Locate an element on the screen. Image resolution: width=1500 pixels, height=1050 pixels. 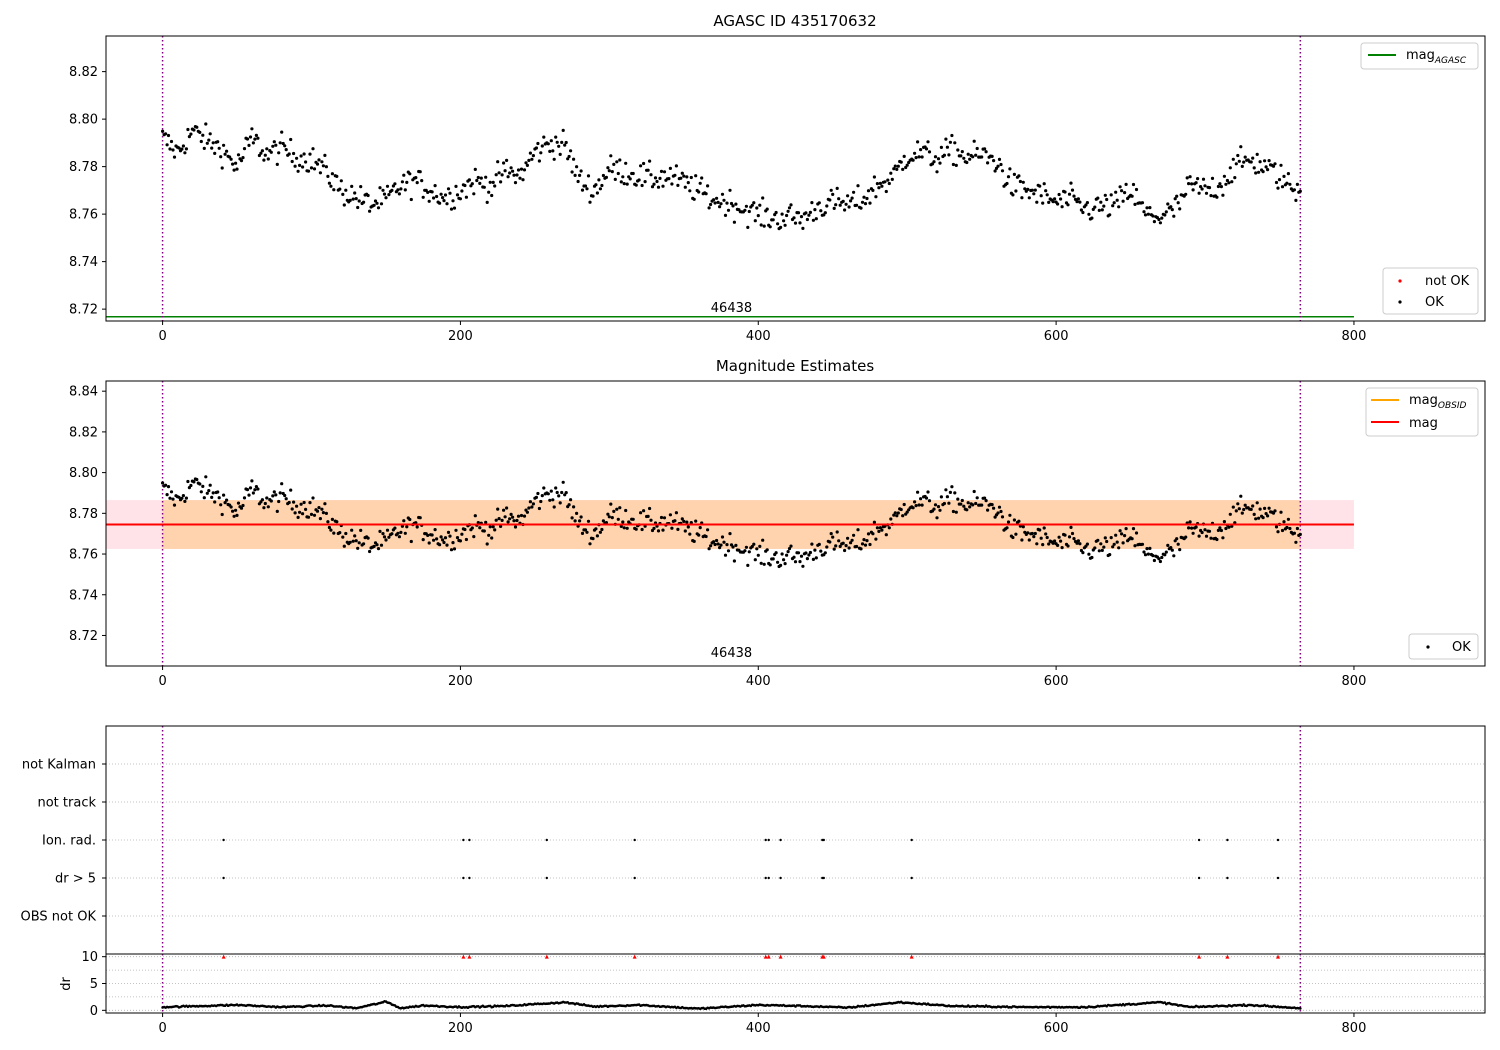
x-tick-label: 0 is located at coordinates (162, 681).